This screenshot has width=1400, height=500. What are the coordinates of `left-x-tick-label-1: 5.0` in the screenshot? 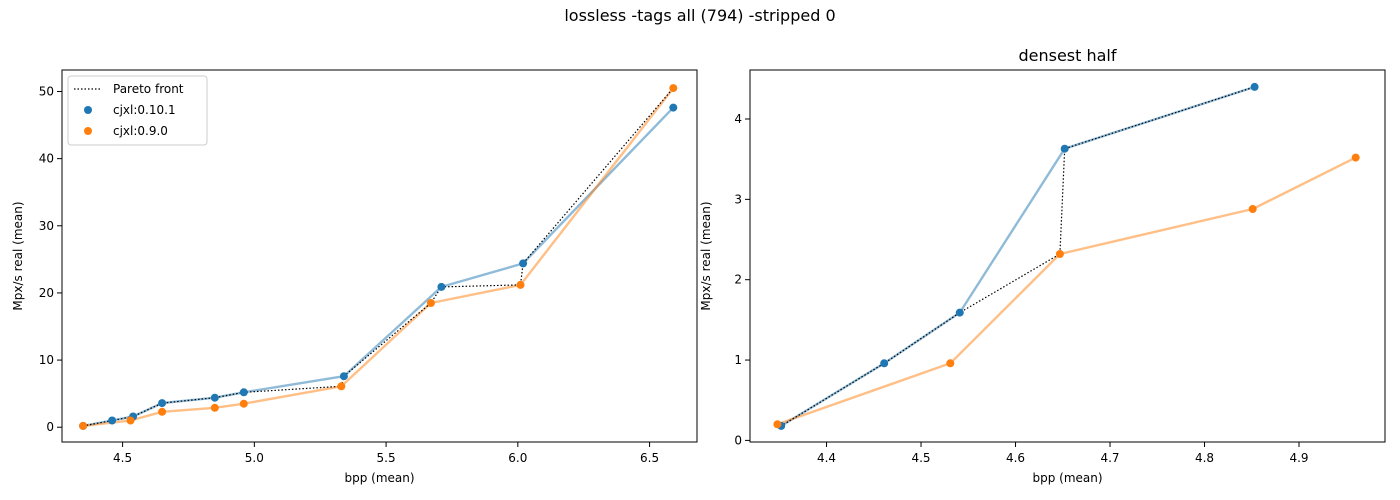 It's located at (254, 458).